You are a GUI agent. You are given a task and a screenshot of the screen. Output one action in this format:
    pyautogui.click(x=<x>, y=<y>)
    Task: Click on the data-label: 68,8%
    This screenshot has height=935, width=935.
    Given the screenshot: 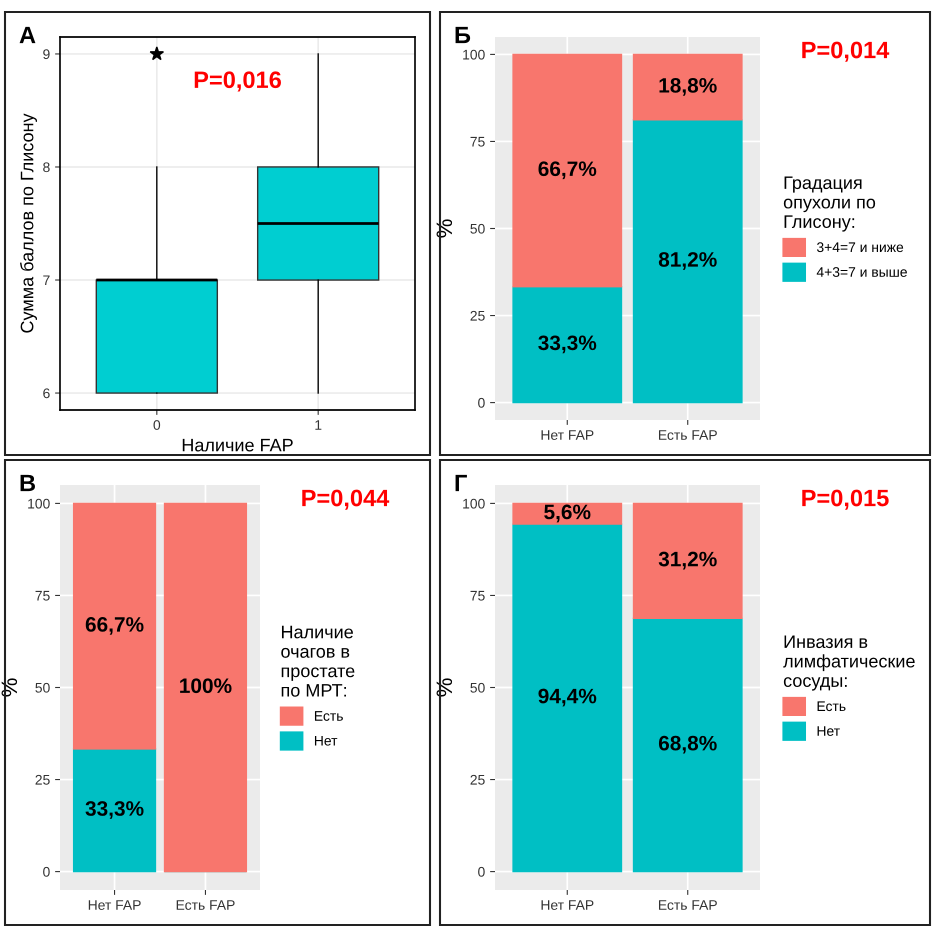 What is the action you would take?
    pyautogui.click(x=687, y=745)
    